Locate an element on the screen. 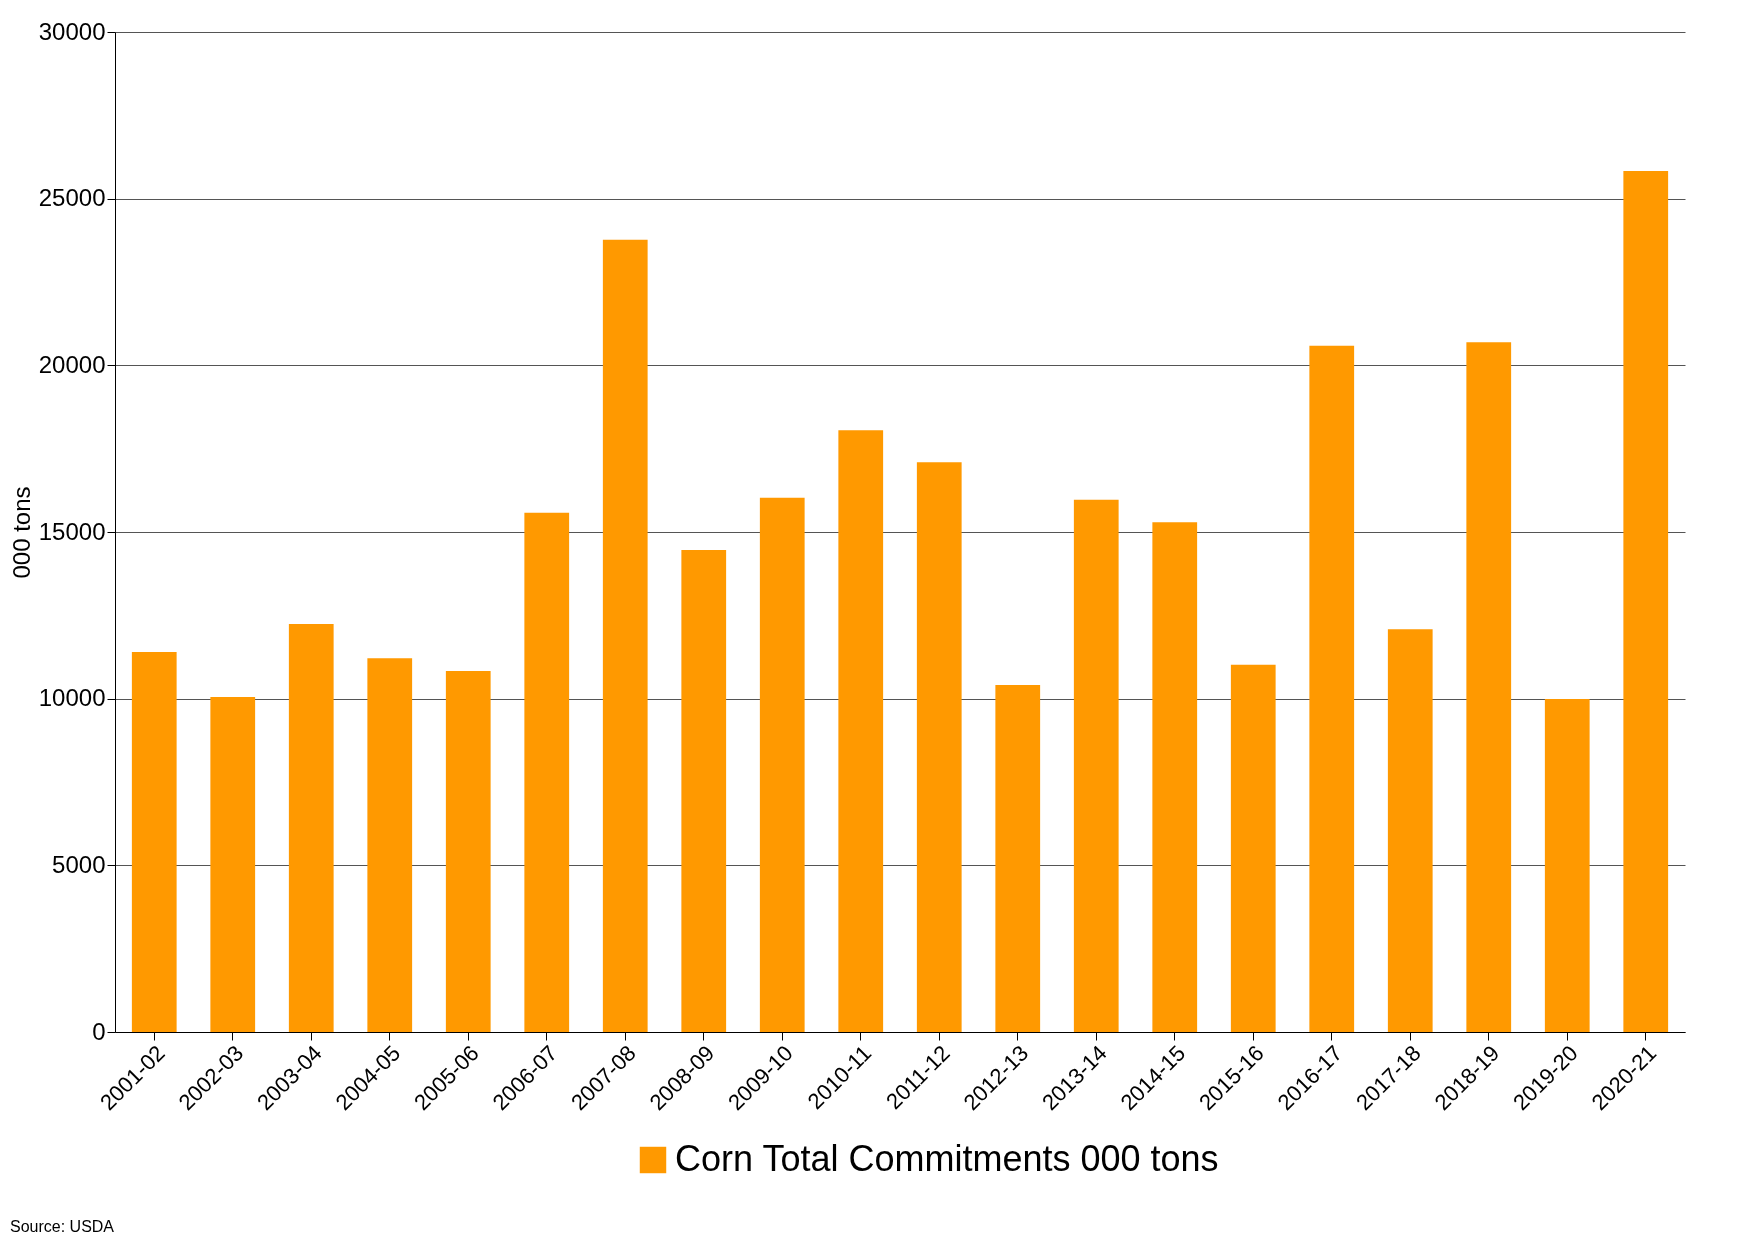 The height and width of the screenshot is (1240, 1750). y-tick-label: 25000 is located at coordinates (72, 198).